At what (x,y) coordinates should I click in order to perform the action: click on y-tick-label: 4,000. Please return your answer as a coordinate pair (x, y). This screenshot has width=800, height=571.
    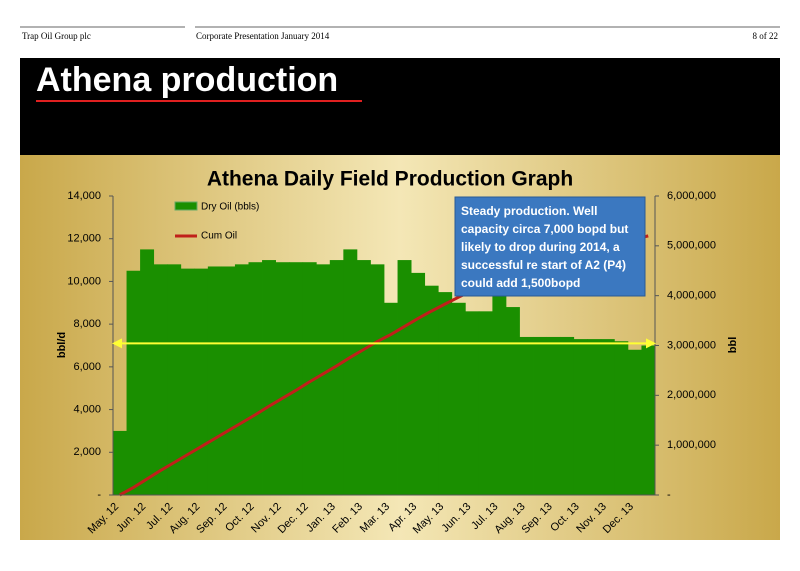
    Looking at the image, I should click on (87, 409).